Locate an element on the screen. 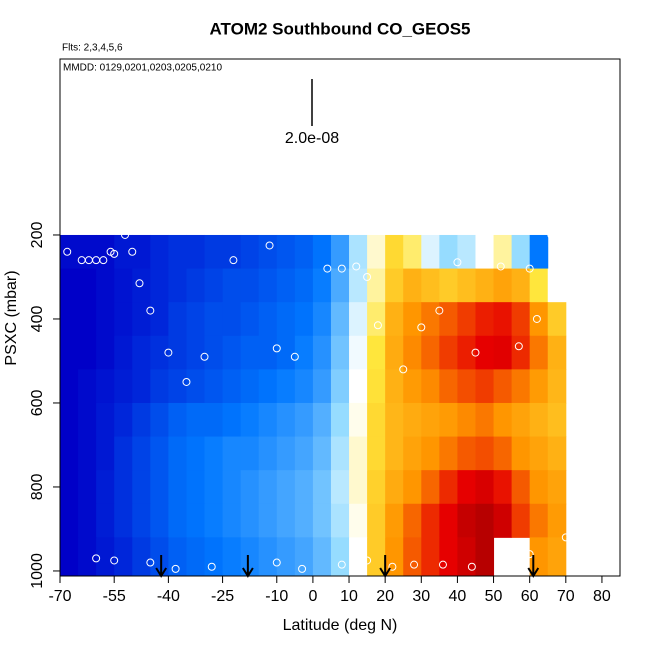 The height and width of the screenshot is (655, 650). y-tick-label: 800 is located at coordinates (37, 487).